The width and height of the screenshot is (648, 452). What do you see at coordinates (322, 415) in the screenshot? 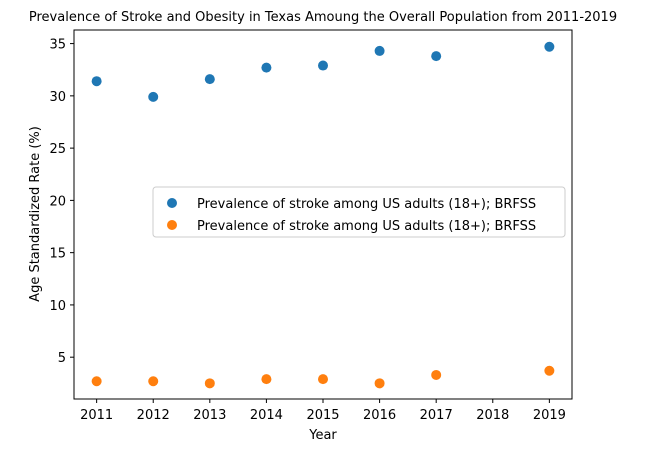
I see `x-tick-label: 2015` at bounding box center [322, 415].